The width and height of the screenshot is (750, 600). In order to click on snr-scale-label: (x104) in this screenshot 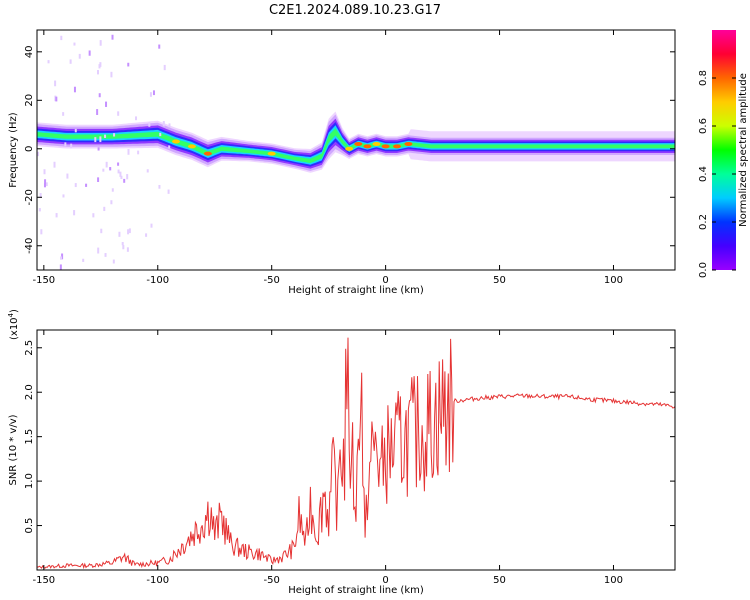, I will do `click(13, 324)`.